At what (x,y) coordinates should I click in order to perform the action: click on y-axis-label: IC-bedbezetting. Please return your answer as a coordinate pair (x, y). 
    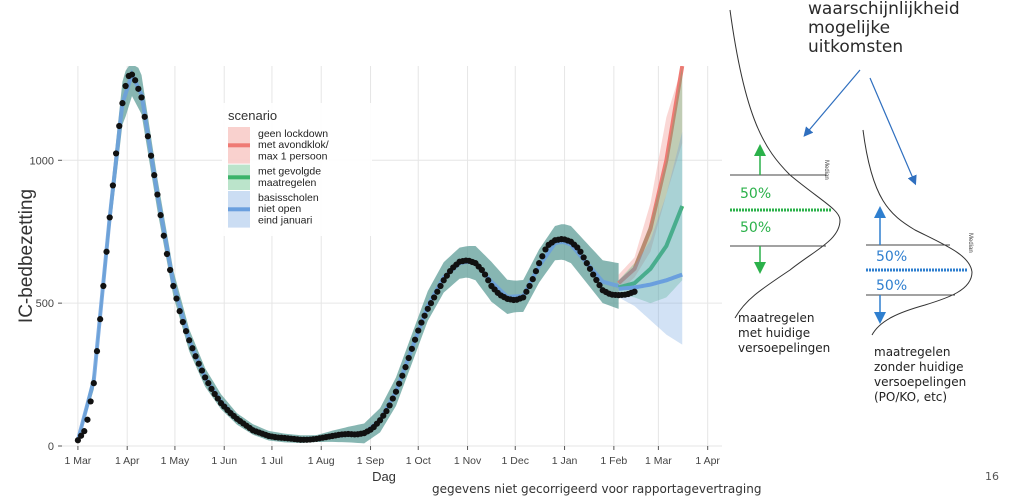
    Looking at the image, I should click on (26, 256).